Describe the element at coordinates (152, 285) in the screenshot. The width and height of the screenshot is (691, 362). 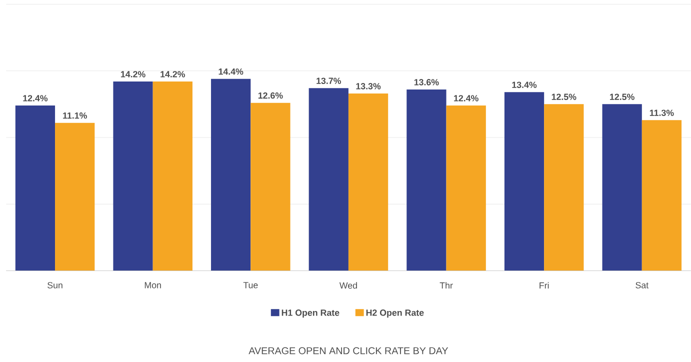
I see `x-tick-label: Mon` at that location.